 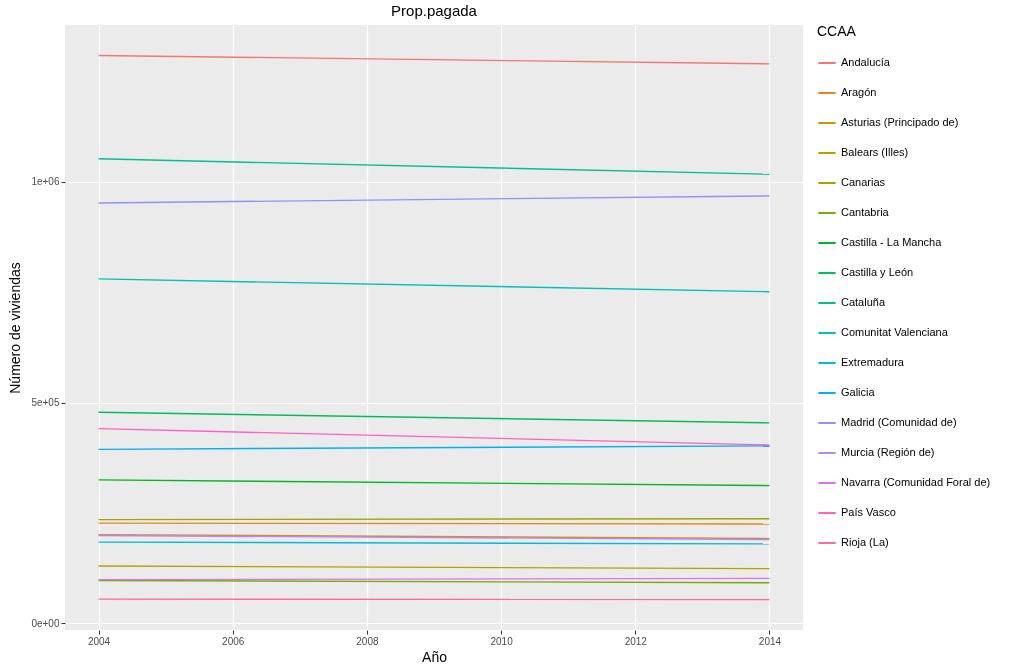 I want to click on legend-label: Aragón, so click(x=859, y=92).